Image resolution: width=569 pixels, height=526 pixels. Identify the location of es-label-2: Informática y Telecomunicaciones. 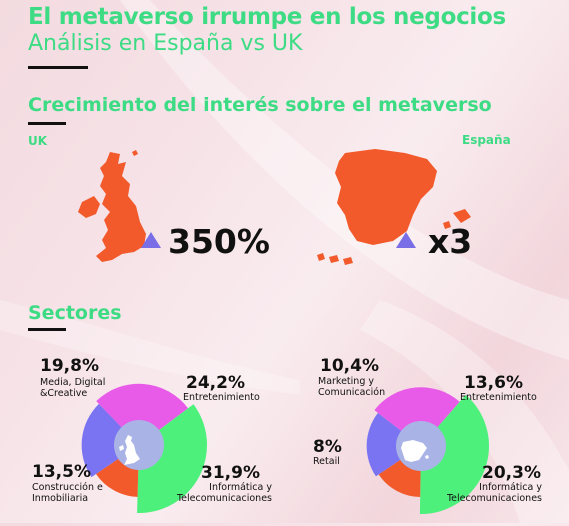
(494, 493).